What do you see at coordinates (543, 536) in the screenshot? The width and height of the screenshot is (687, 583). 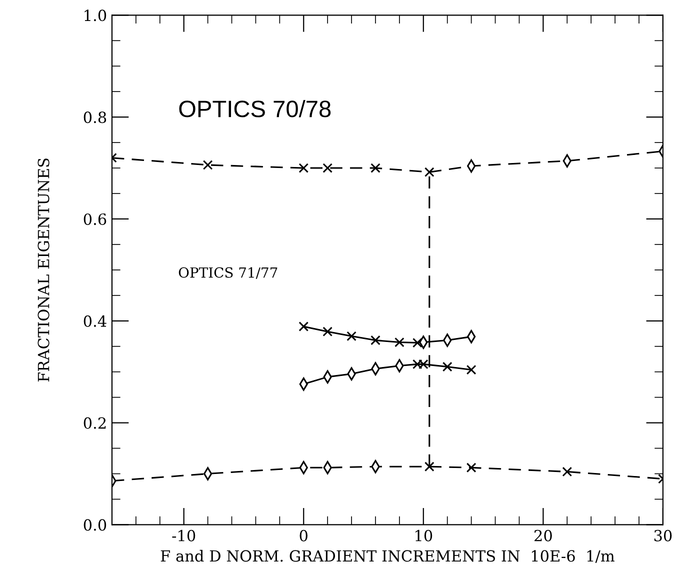 I see `x-tick-label: 20` at bounding box center [543, 536].